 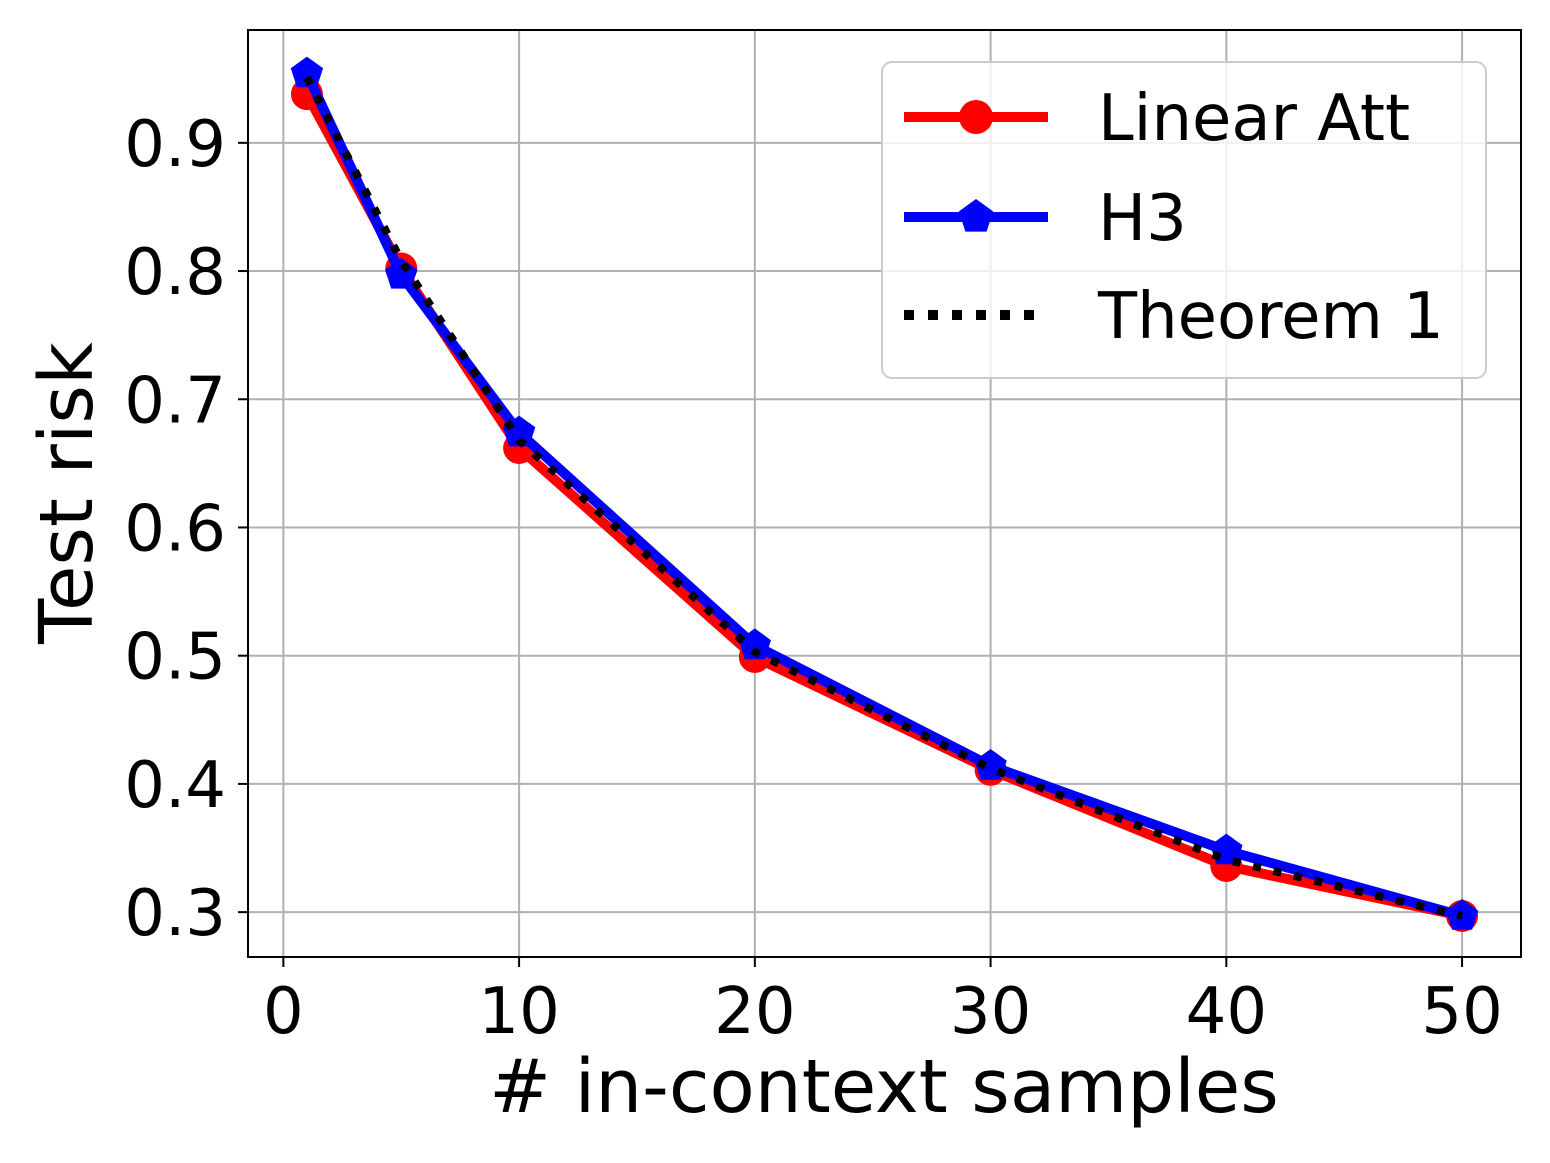 I want to click on legend-label: H3, so click(x=1142, y=219).